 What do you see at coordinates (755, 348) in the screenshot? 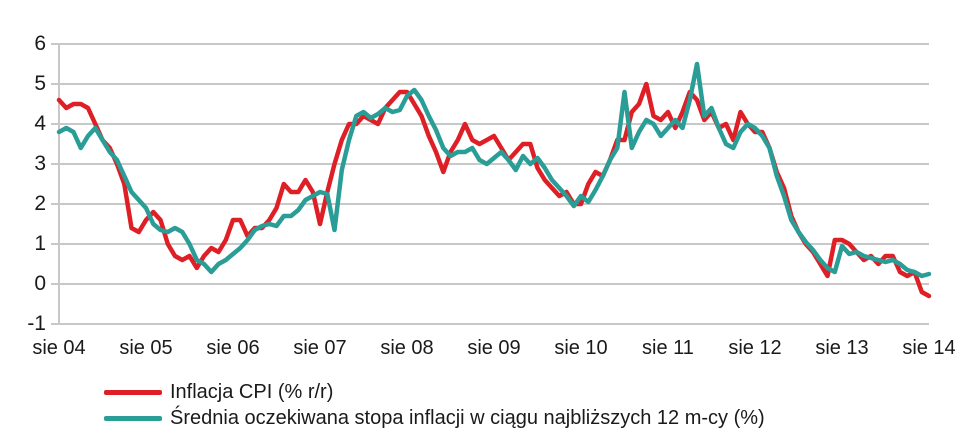
I see `x-tick-label-sie-12: sie 12` at bounding box center [755, 348].